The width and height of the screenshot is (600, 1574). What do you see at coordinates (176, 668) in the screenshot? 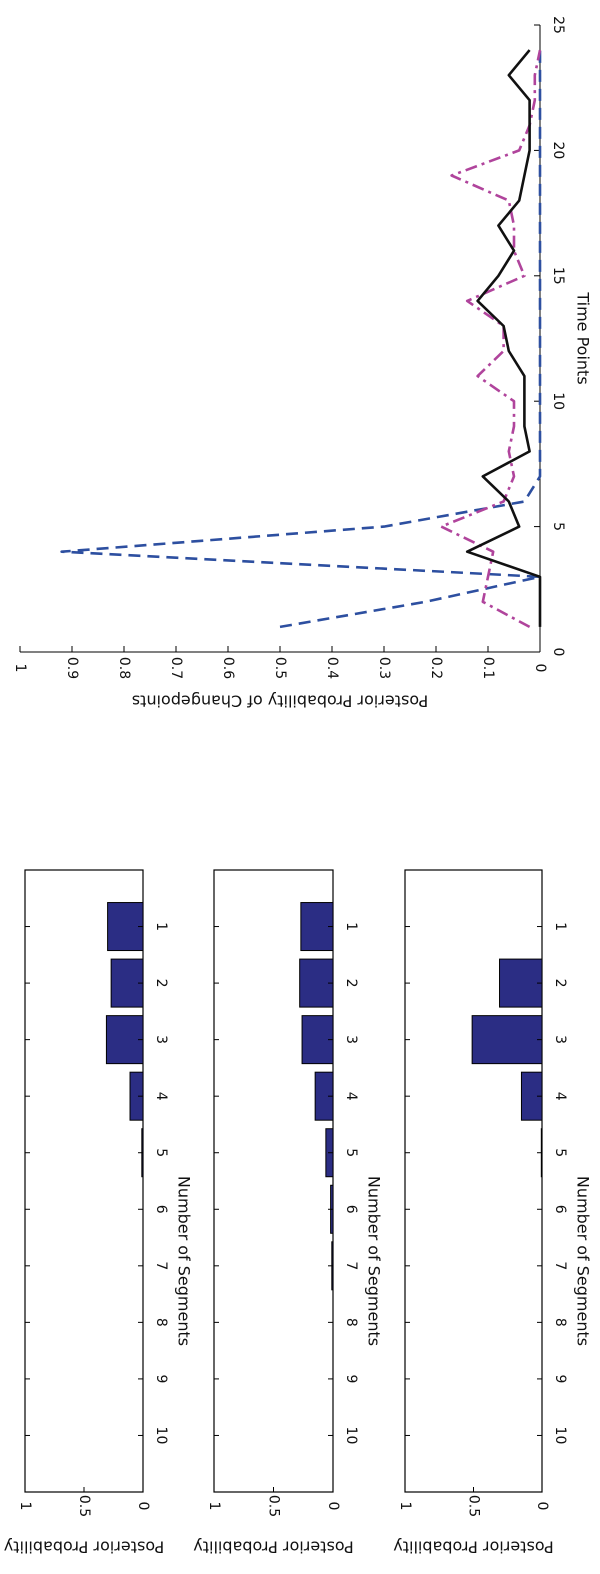
I see `y-tick-label: 0.7` at bounding box center [176, 668].